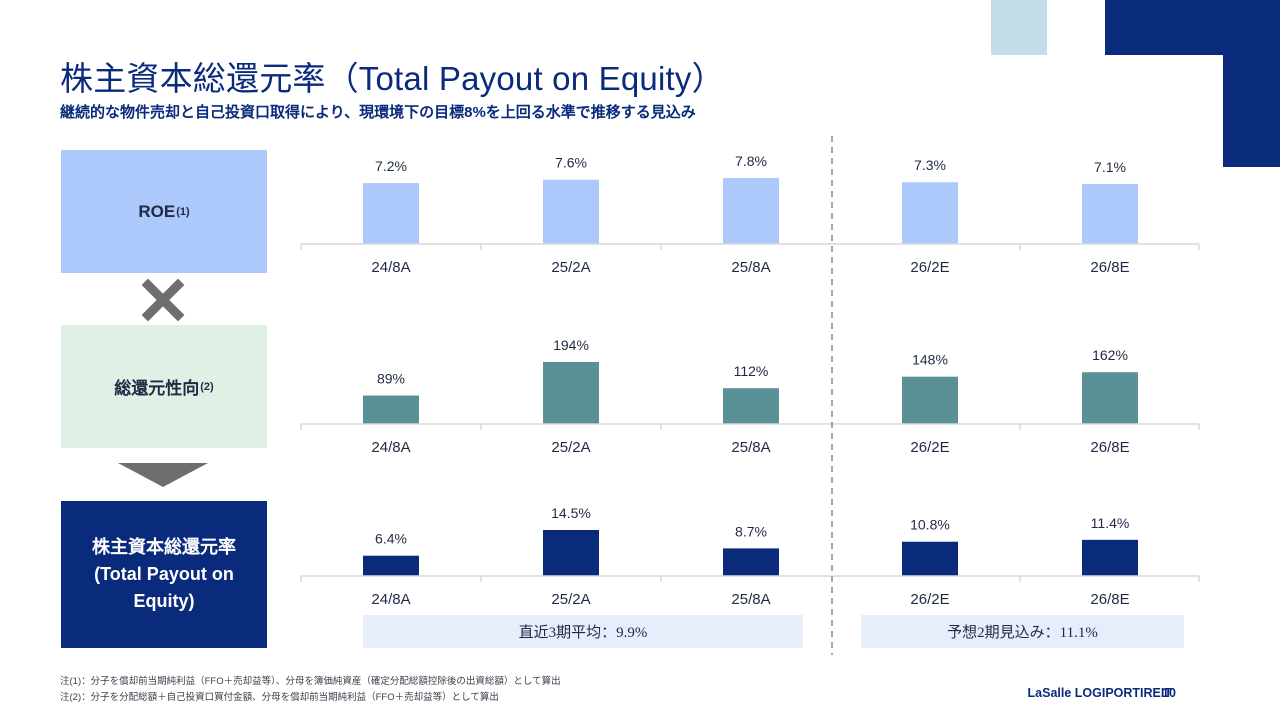 Image resolution: width=1280 pixels, height=720 pixels. Describe the element at coordinates (390, 599) in the screenshot. I see `tpe-category-label-1: 24/8A` at that location.